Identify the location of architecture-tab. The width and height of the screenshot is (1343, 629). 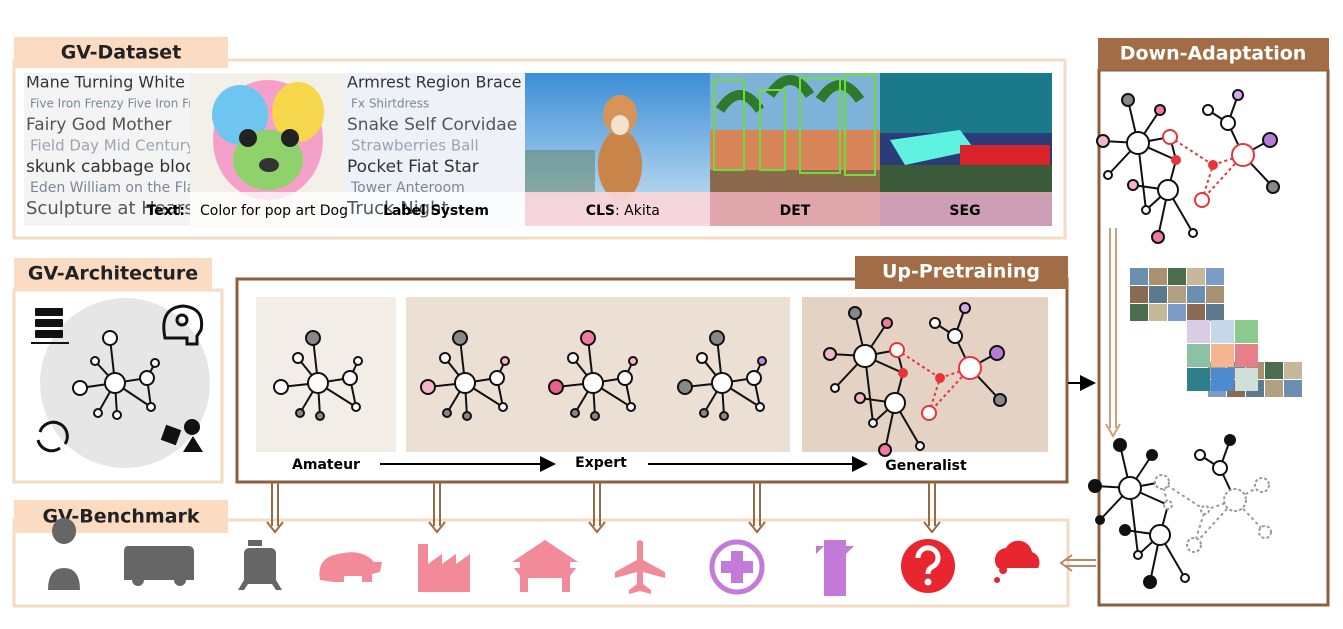
(113, 274).